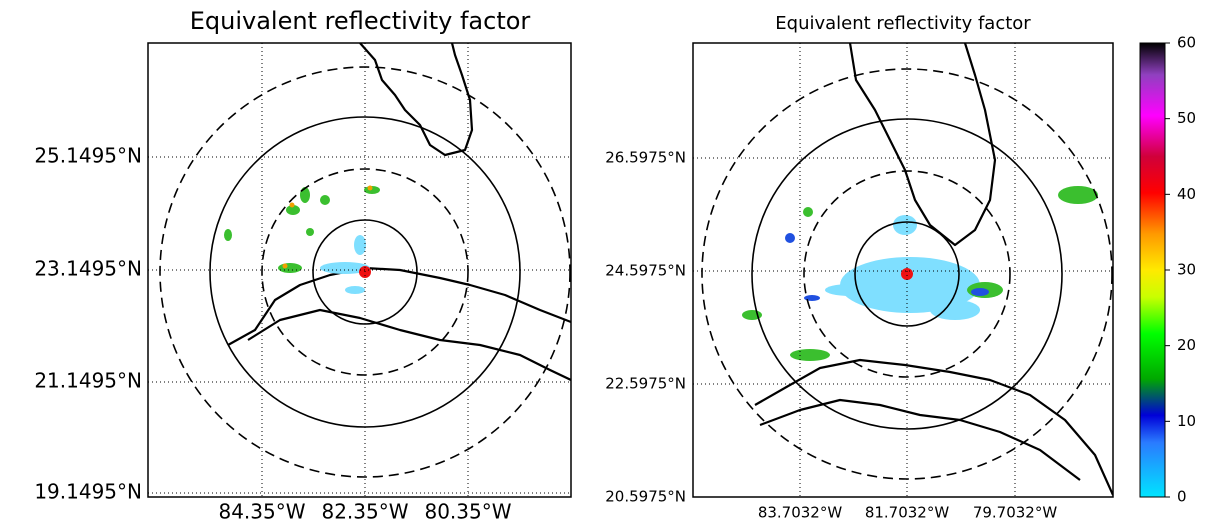 Image resolution: width=1209 pixels, height=525 pixels. What do you see at coordinates (88, 492) in the screenshot?
I see `lat-label: 19.1495°N` at bounding box center [88, 492].